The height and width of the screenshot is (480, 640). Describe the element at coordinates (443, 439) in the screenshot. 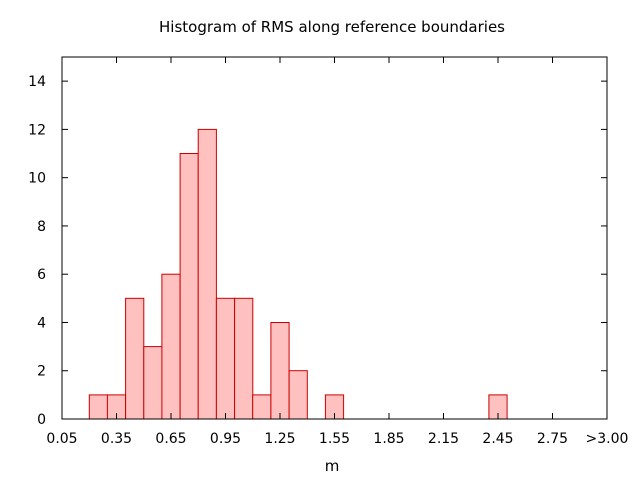

I see `x-tick-label: 2.15` at that location.